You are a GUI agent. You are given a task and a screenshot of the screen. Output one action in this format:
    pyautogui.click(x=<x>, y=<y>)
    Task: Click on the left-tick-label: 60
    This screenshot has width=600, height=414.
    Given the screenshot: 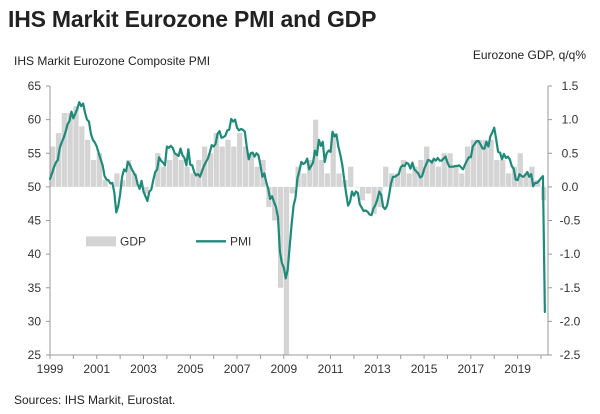 What is the action you would take?
    pyautogui.click(x=35, y=120)
    